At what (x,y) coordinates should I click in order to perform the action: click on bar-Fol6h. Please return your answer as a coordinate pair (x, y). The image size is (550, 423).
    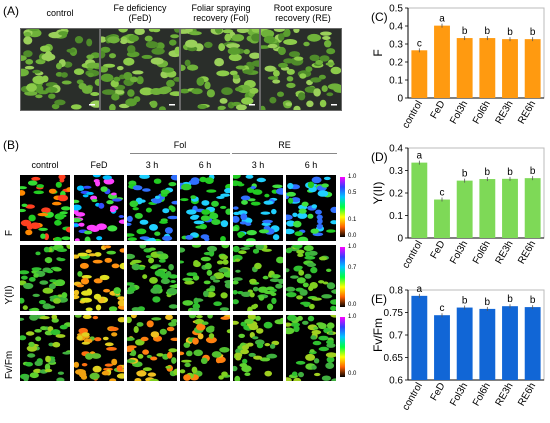
    Looking at the image, I should click on (487, 68).